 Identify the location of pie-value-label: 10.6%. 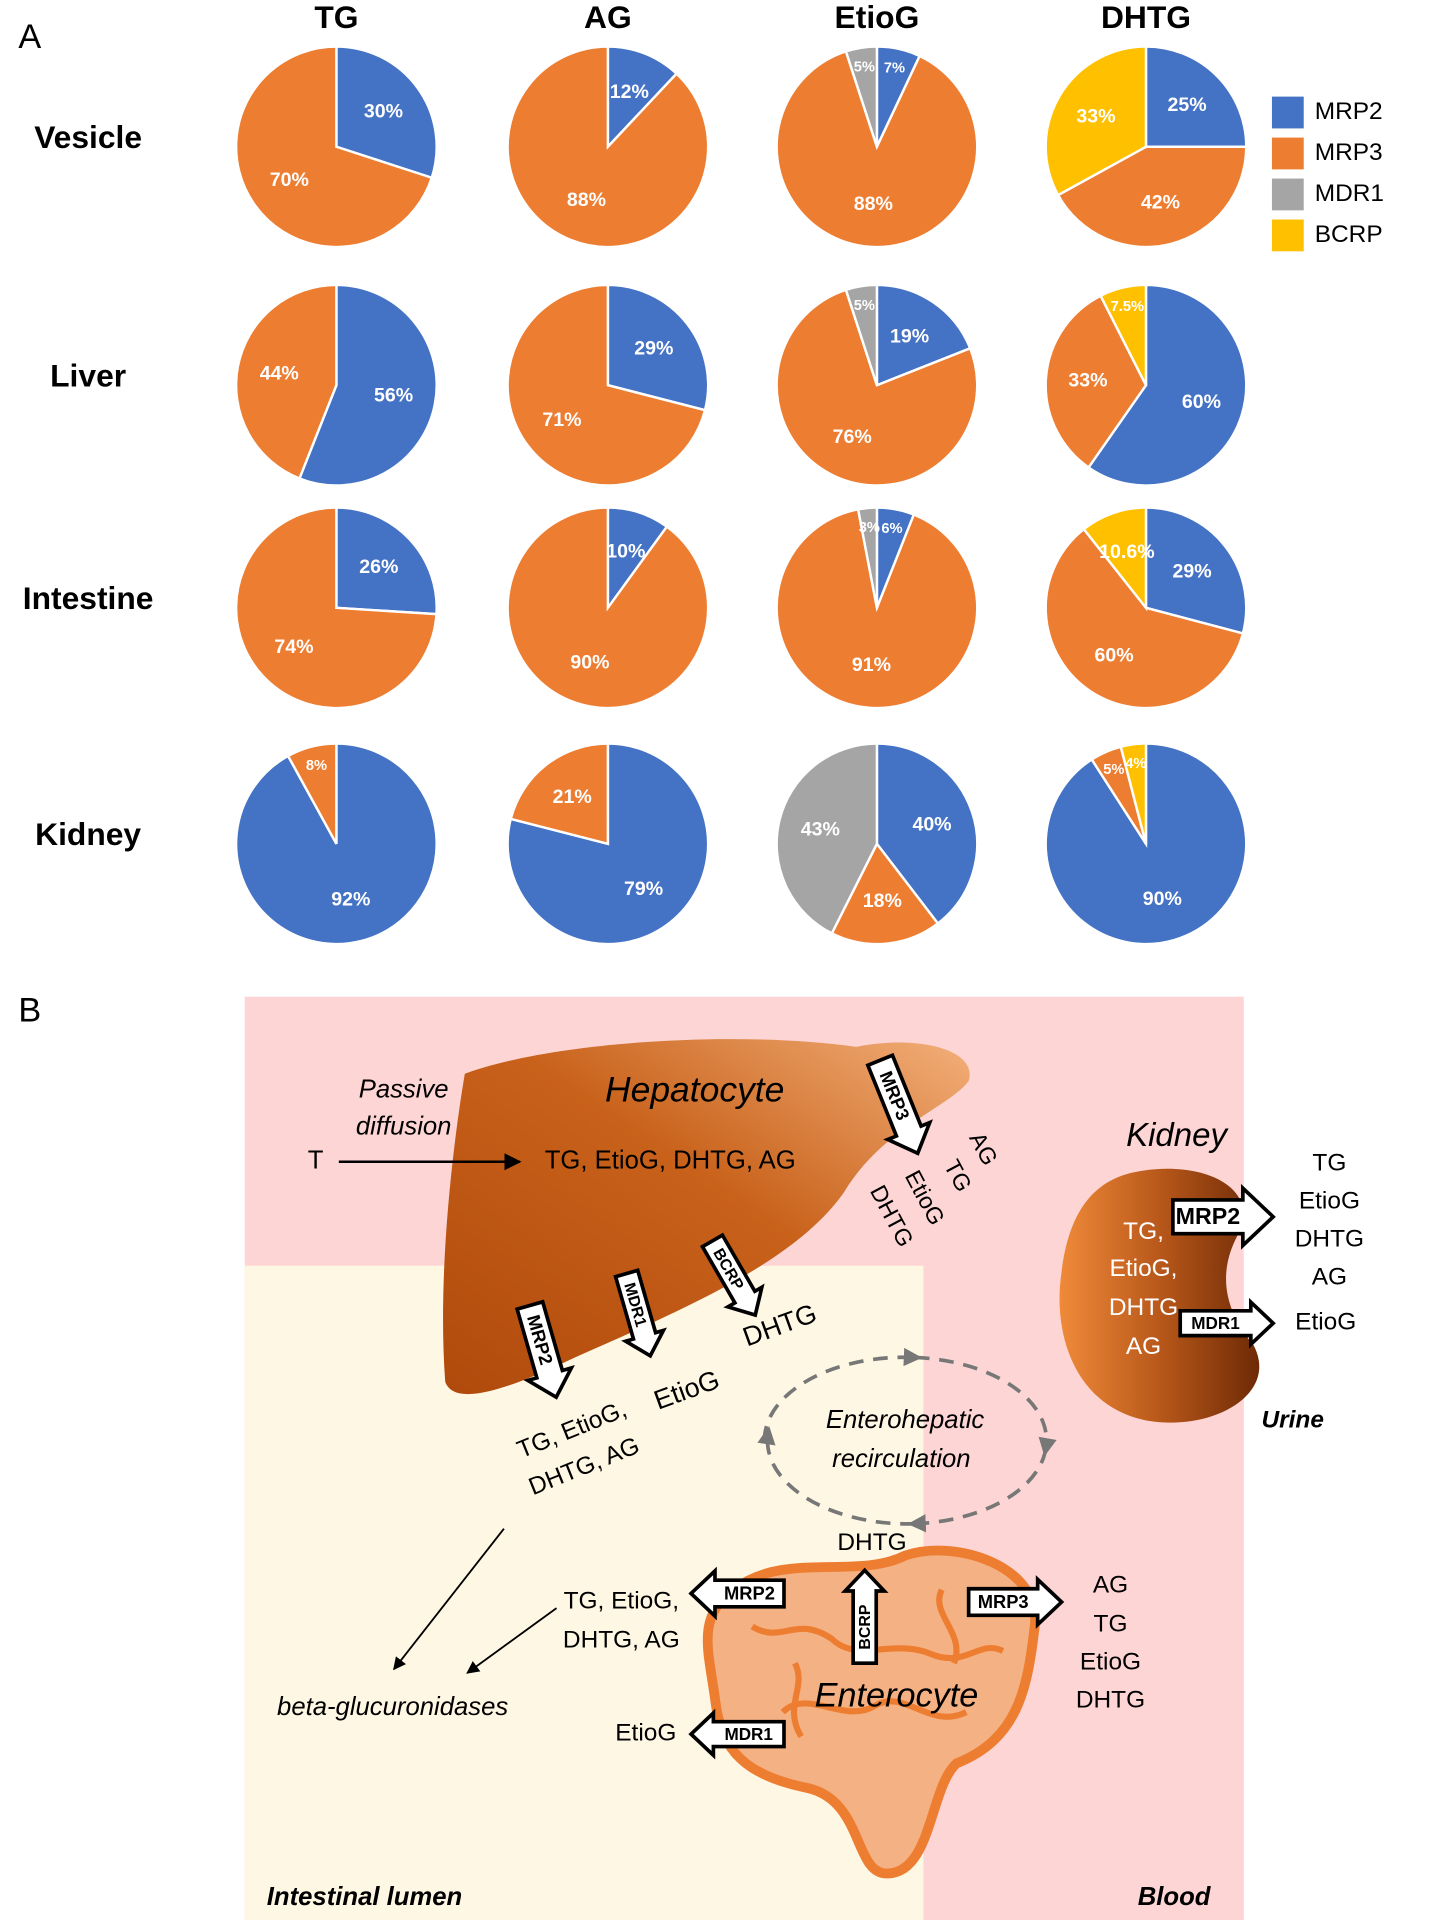
(1126, 552).